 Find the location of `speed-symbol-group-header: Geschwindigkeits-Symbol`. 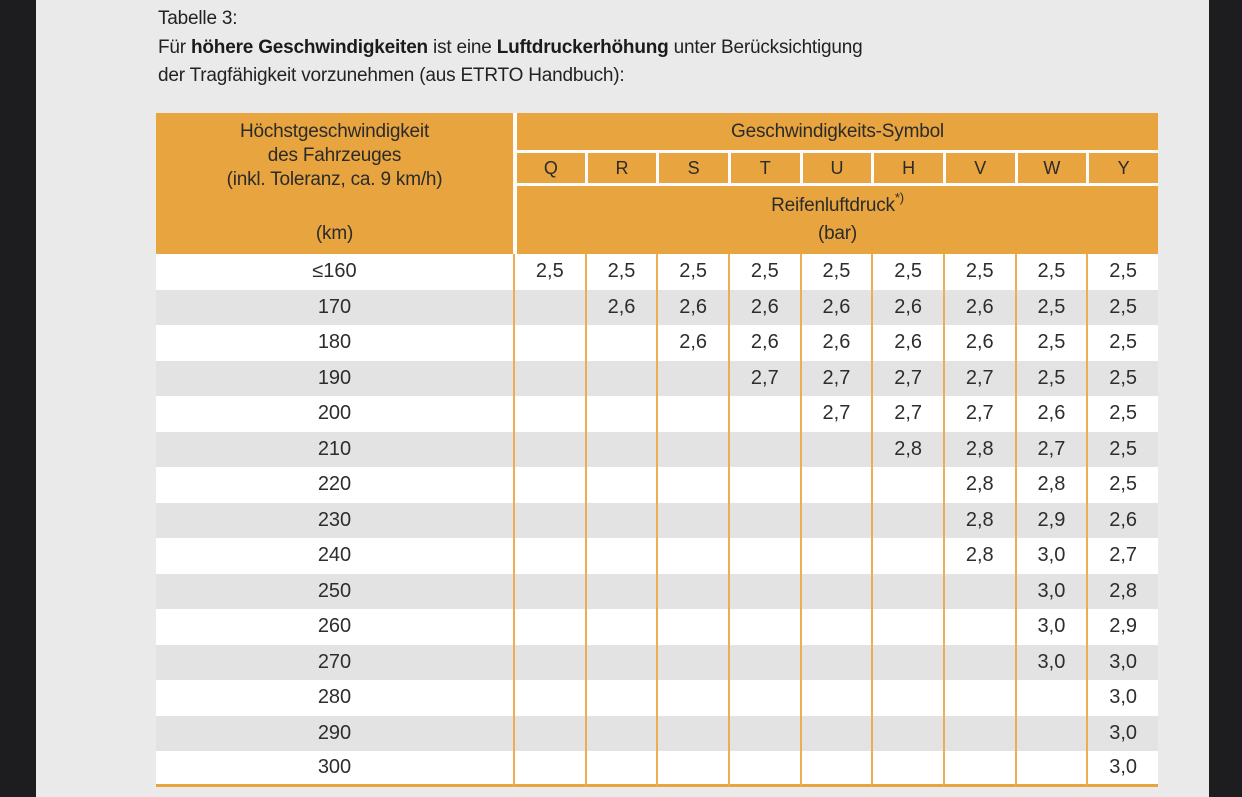

speed-symbol-group-header: Geschwindigkeits-Symbol is located at coordinates (835, 133).